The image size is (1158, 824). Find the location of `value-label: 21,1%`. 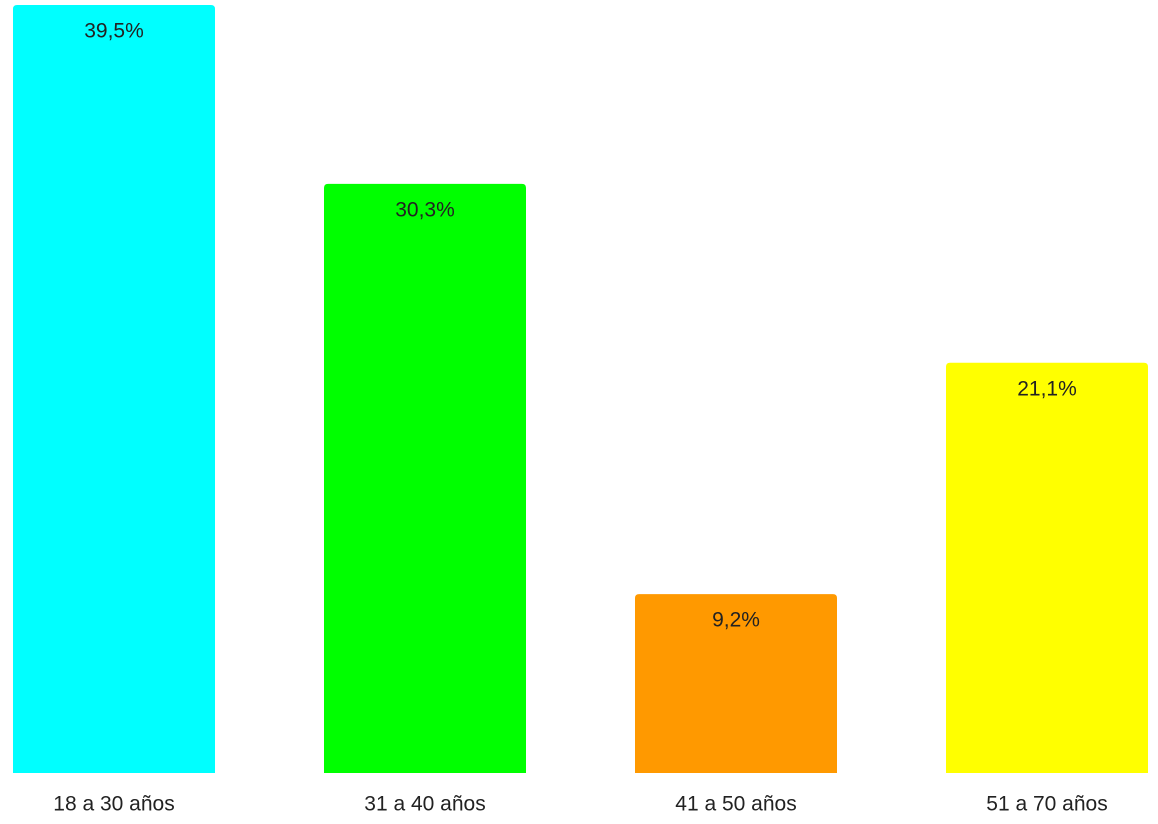

value-label: 21,1% is located at coordinates (1047, 388).